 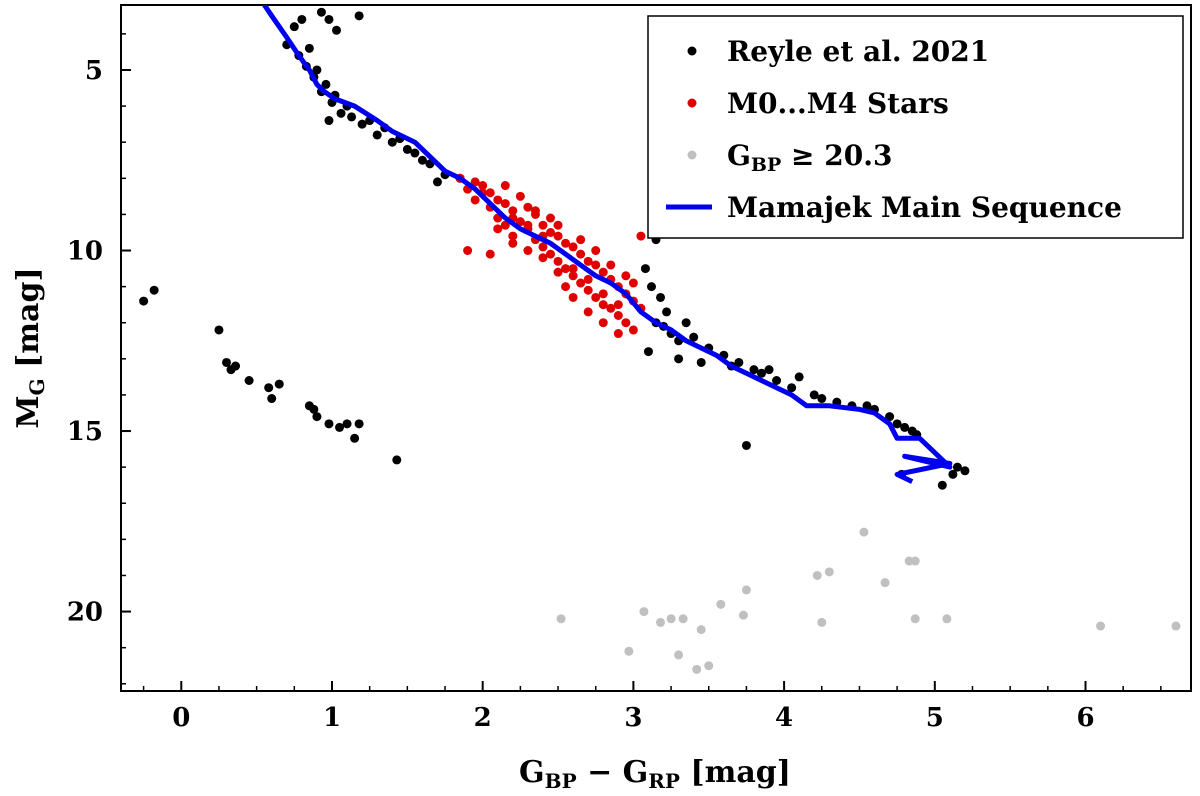 I want to click on y-axis-label: MG [mag], so click(x=30, y=347).